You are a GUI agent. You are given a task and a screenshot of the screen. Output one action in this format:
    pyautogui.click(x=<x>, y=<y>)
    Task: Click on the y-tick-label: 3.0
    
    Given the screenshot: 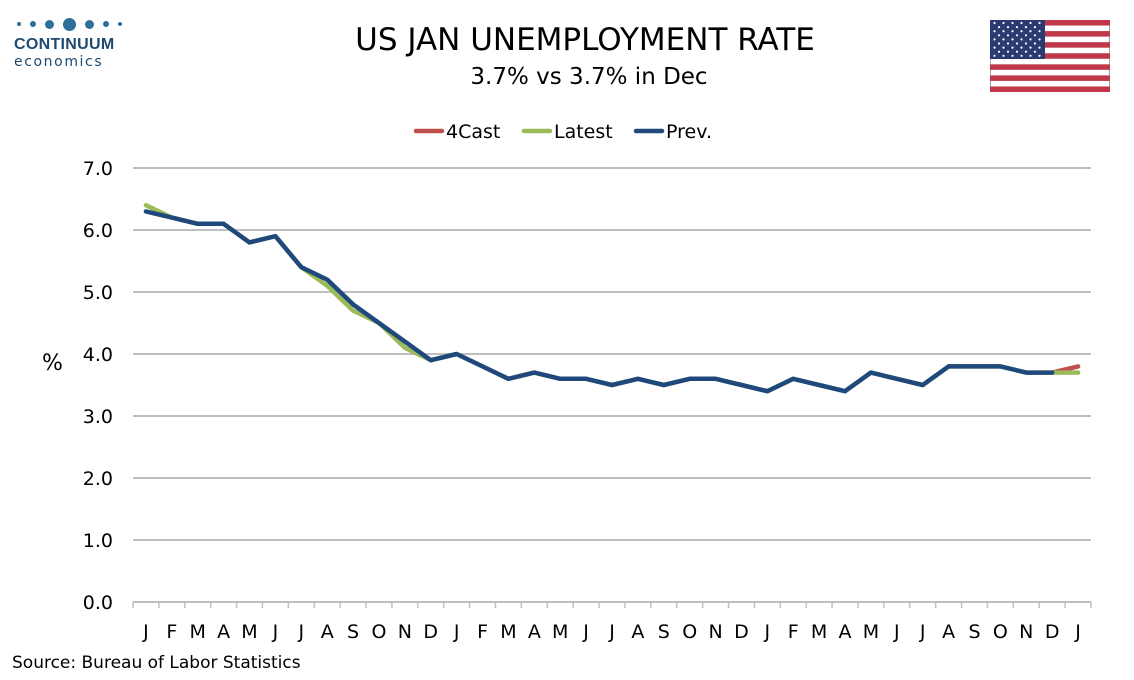 What is the action you would take?
    pyautogui.click(x=98, y=417)
    